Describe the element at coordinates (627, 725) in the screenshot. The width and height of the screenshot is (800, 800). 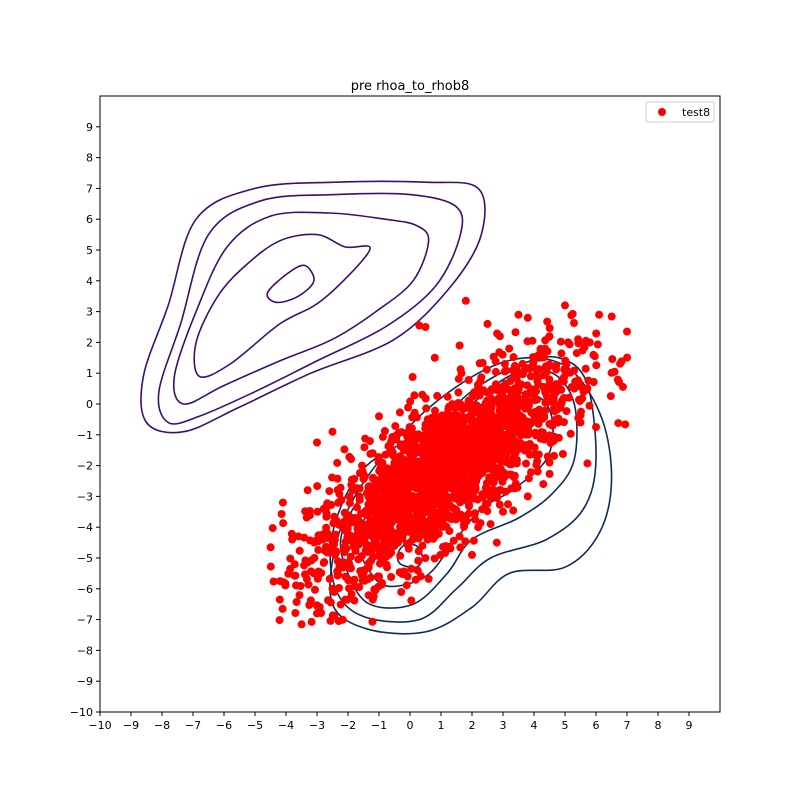
I see `x-tick-label: 7` at that location.